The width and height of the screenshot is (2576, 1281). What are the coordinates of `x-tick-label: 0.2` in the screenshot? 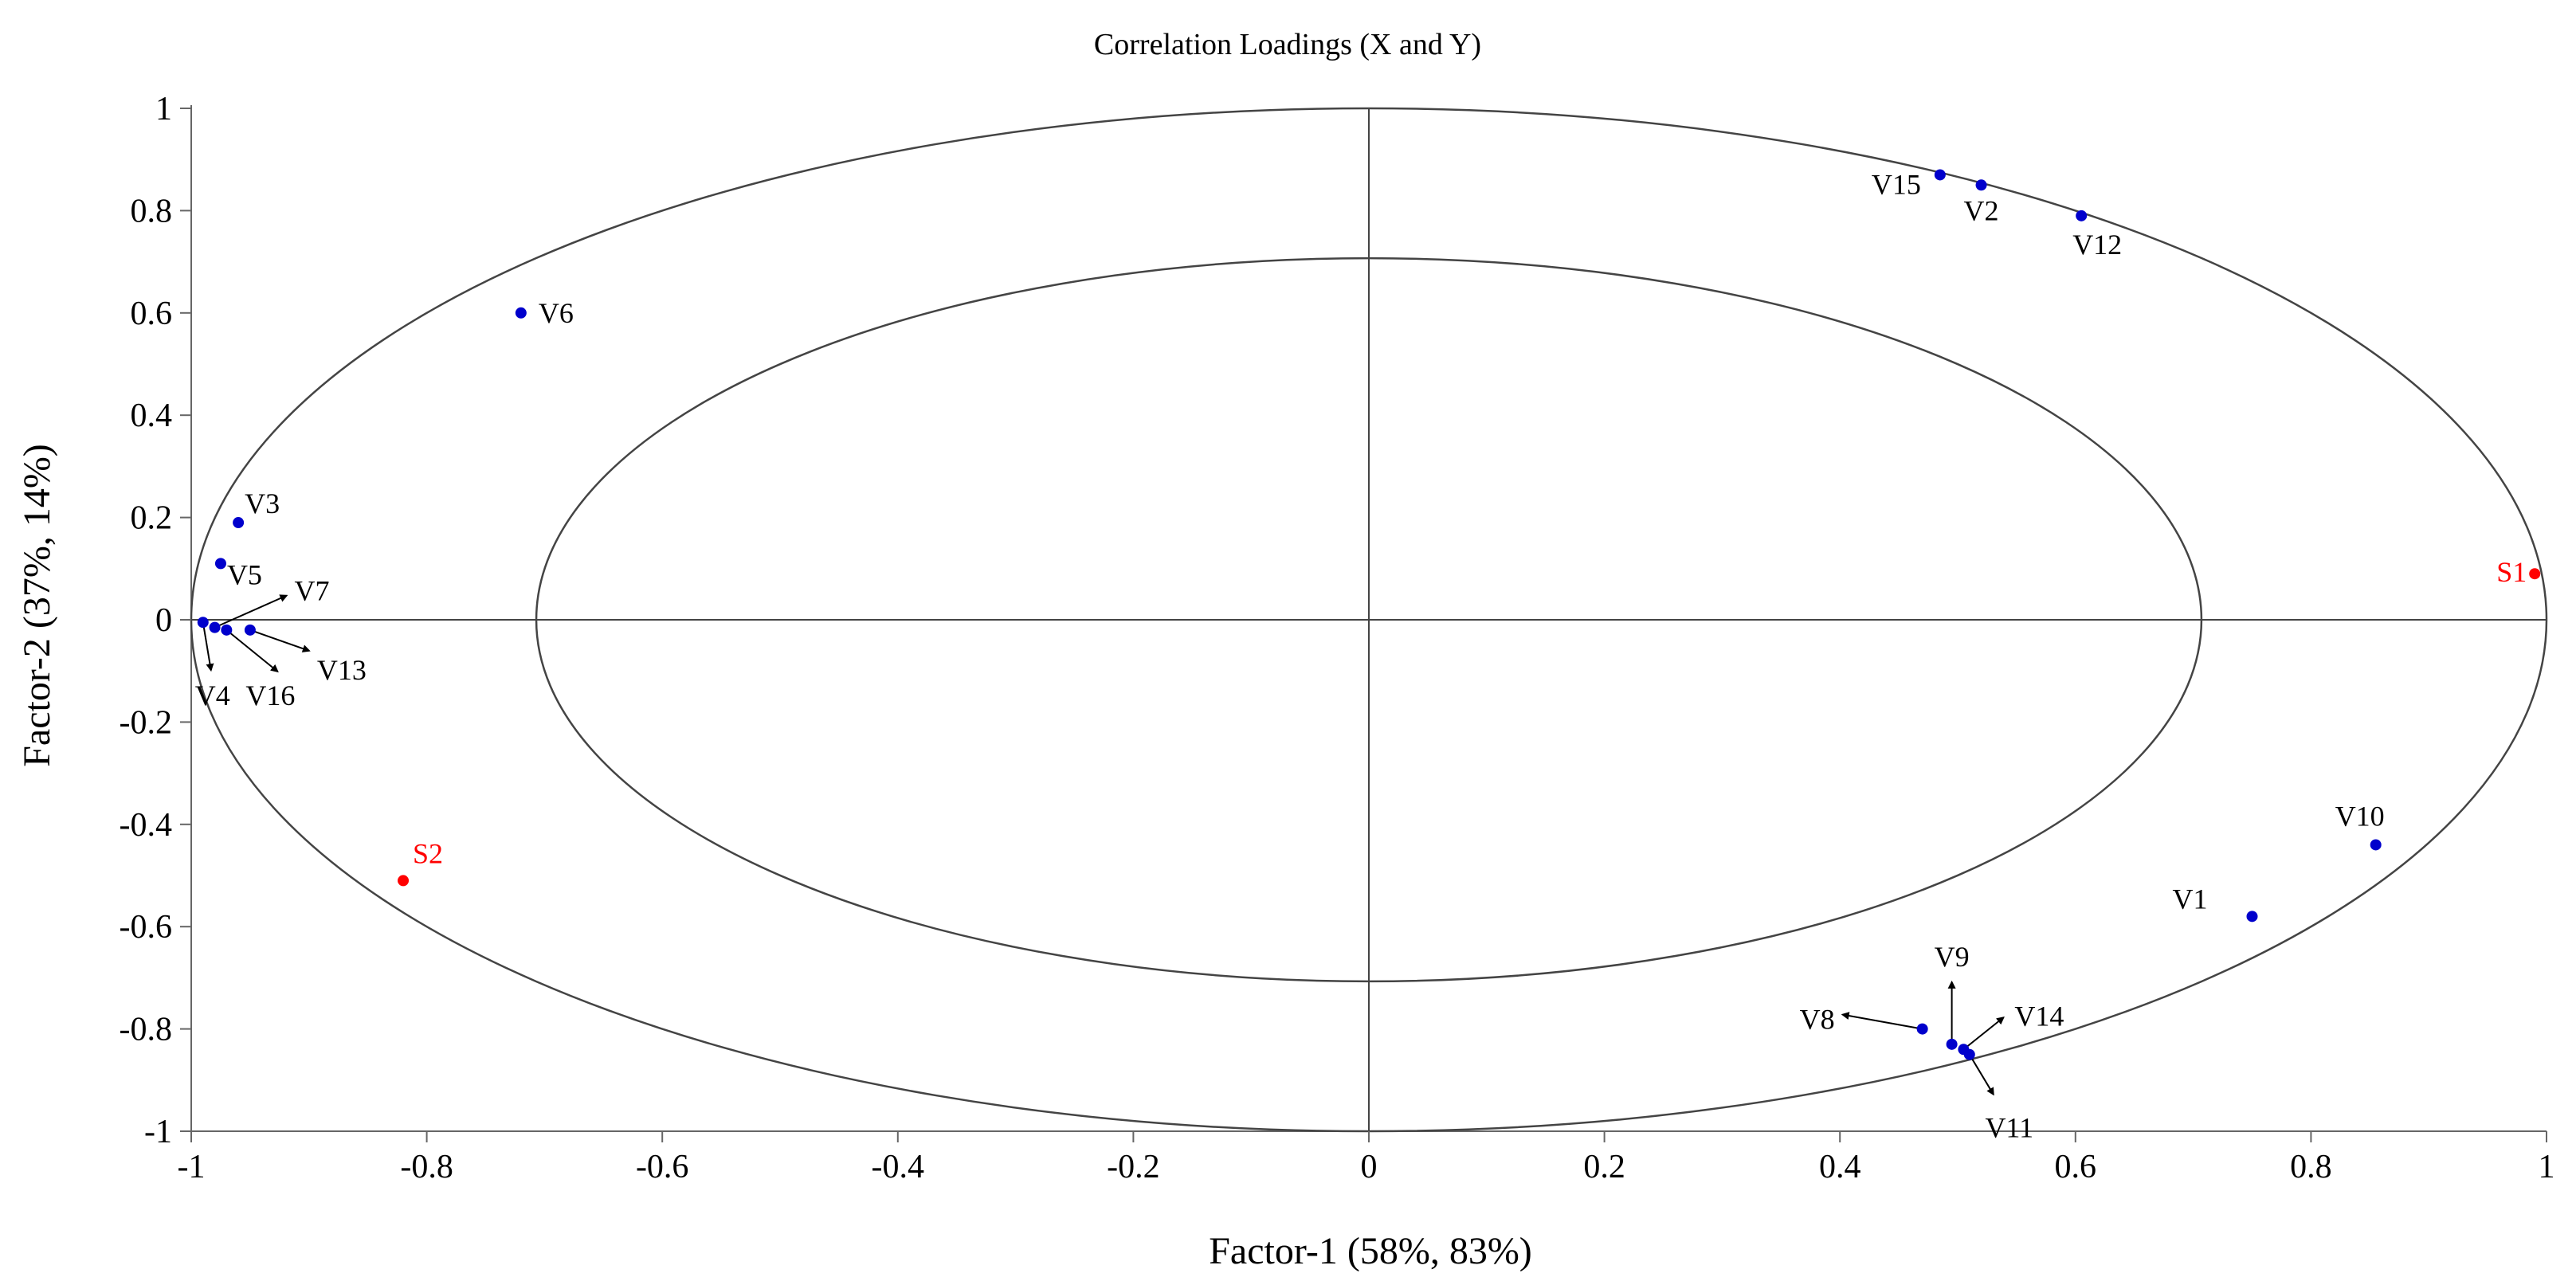 It's located at (1604, 1167).